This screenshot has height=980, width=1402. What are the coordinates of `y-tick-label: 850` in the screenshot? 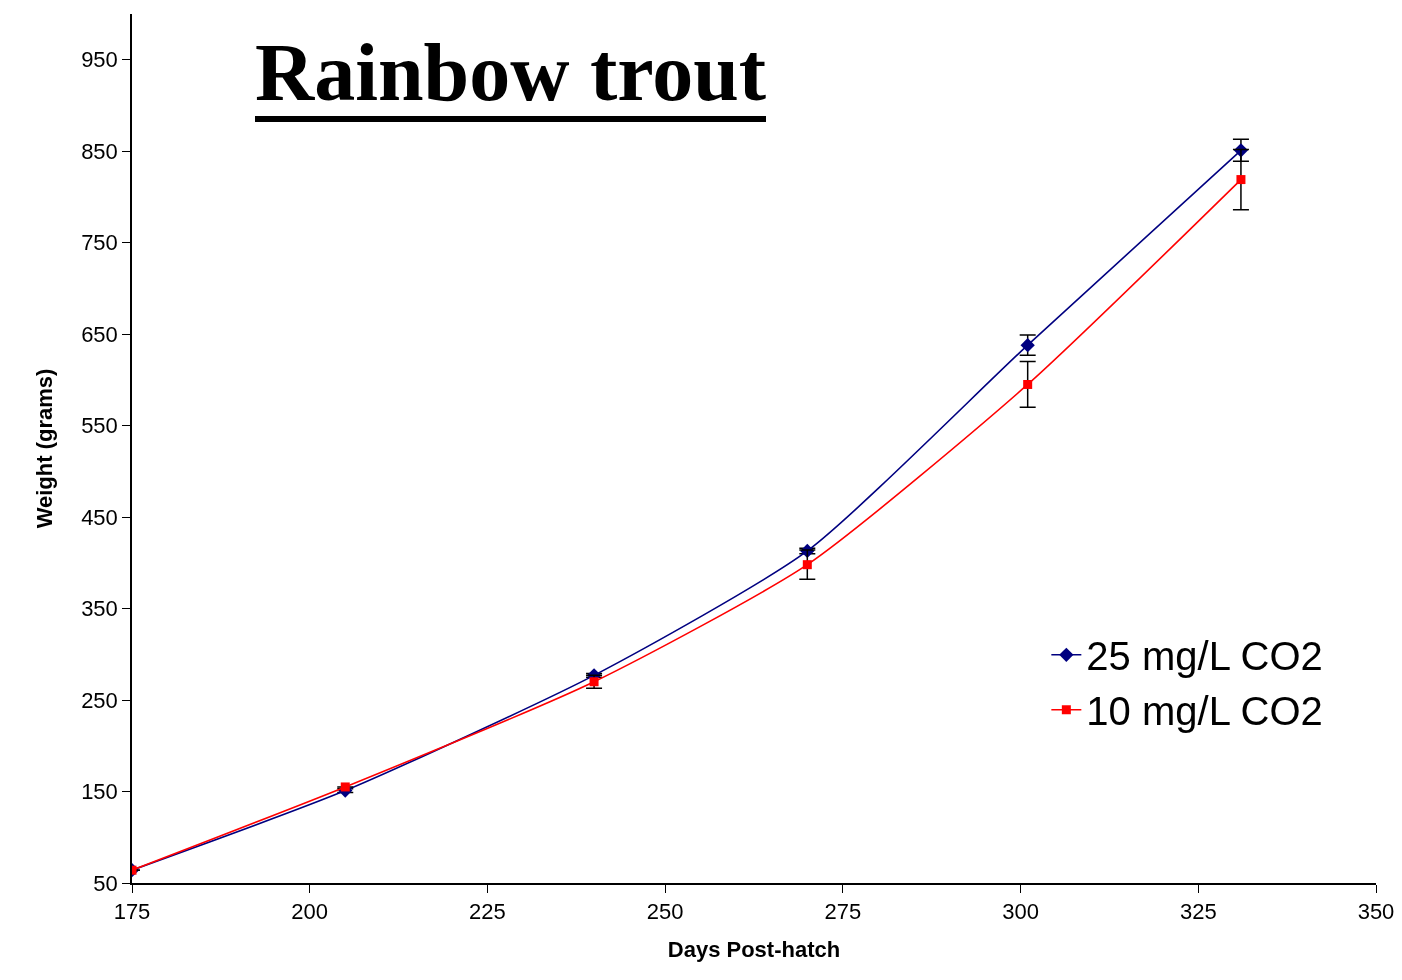 It's located at (99, 151).